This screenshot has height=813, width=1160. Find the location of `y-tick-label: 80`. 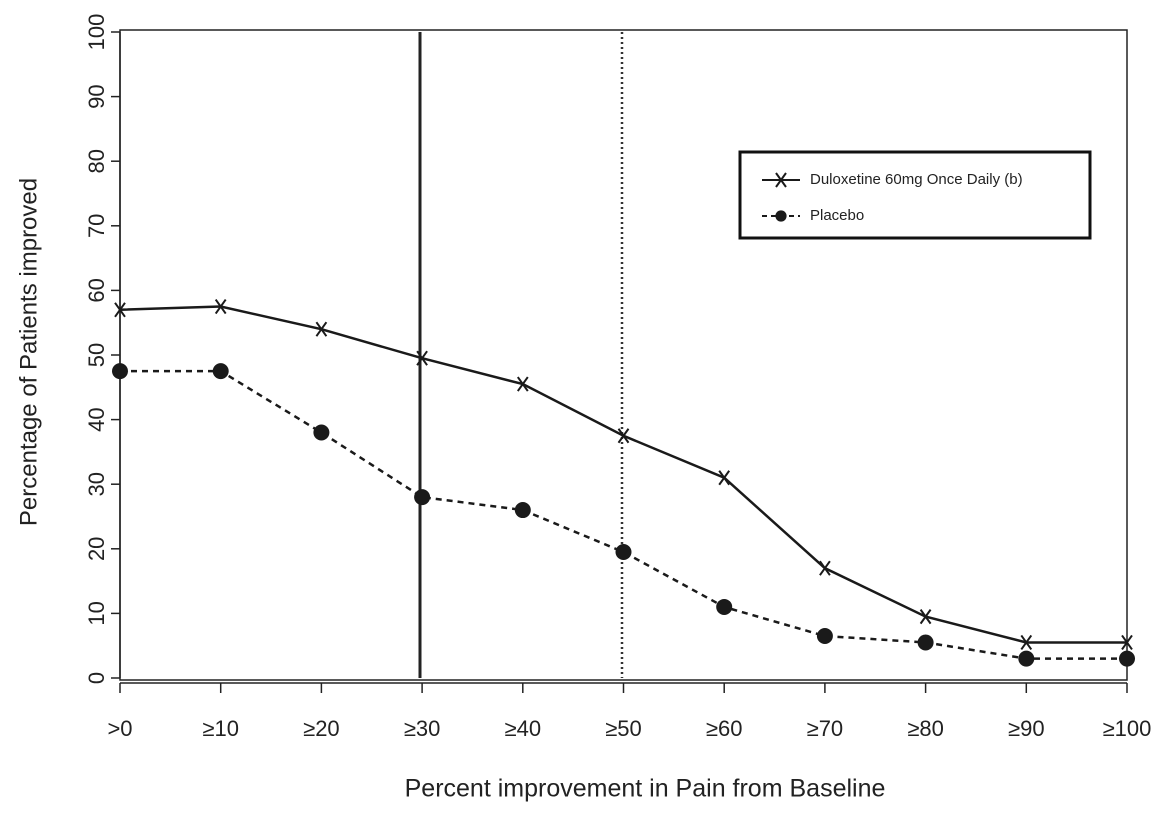

y-tick-label: 80 is located at coordinates (96, 161).